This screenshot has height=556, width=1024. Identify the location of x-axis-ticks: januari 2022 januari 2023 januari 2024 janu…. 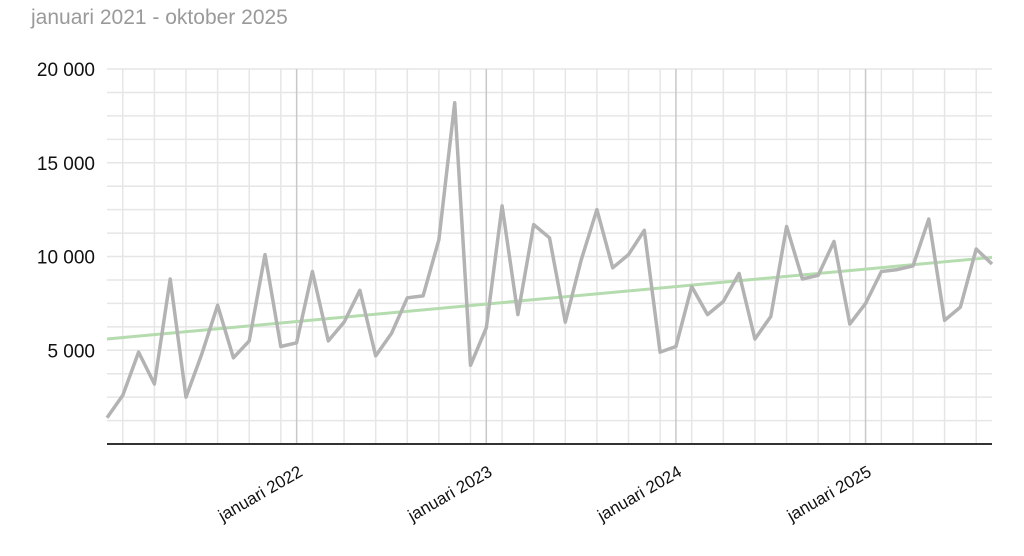
(544, 494).